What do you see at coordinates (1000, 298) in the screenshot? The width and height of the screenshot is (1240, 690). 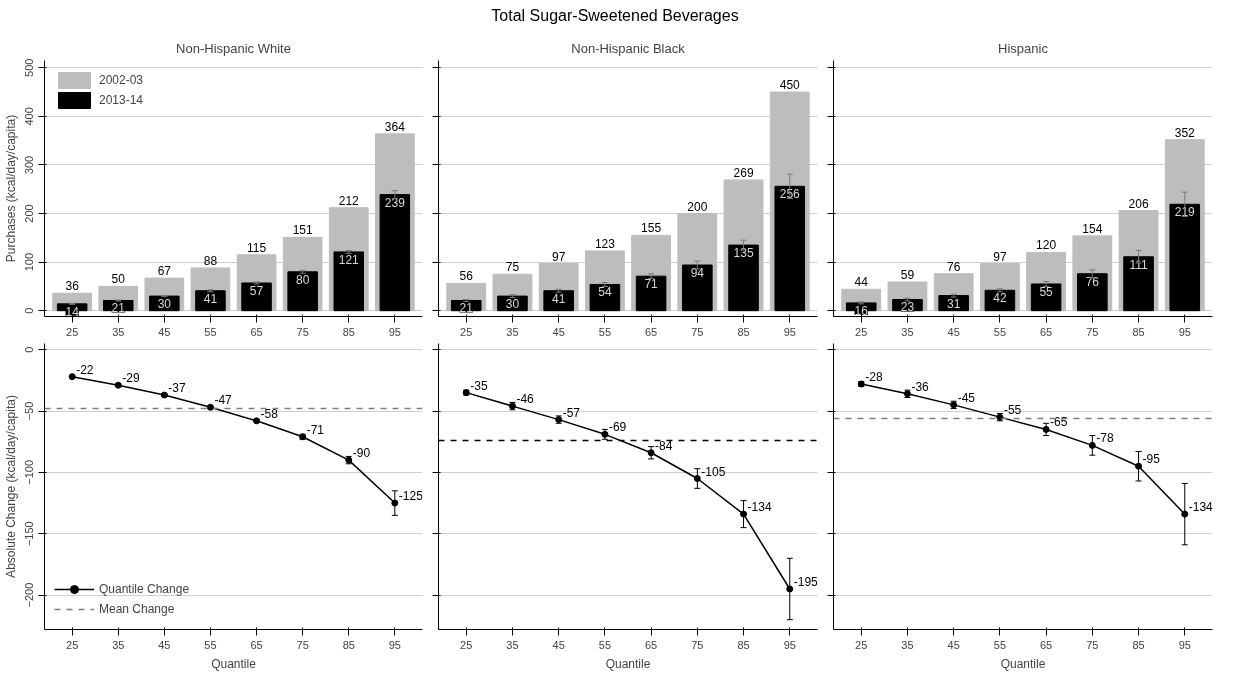 I see `data-label: 42` at bounding box center [1000, 298].